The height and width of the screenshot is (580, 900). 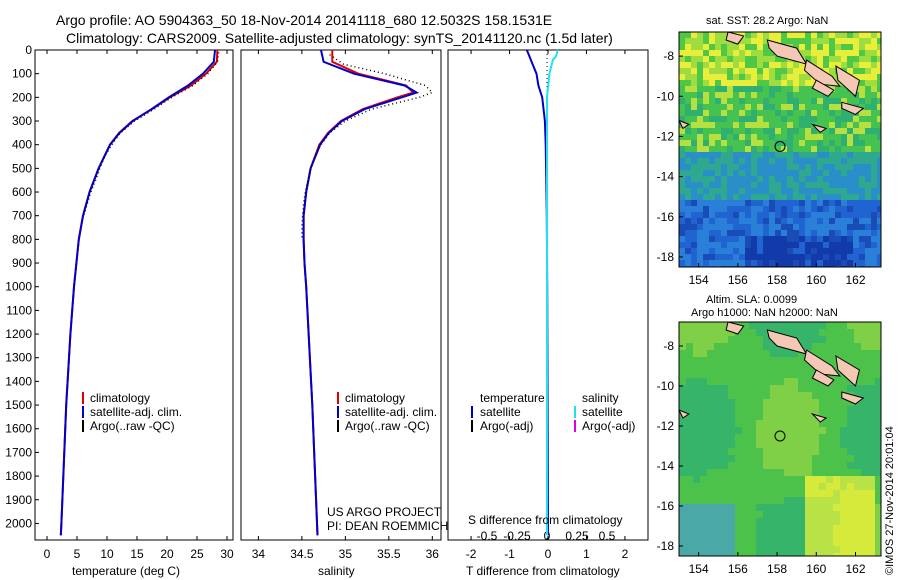 What do you see at coordinates (780, 439) in the screenshot?
I see `sla-heatmap` at bounding box center [780, 439].